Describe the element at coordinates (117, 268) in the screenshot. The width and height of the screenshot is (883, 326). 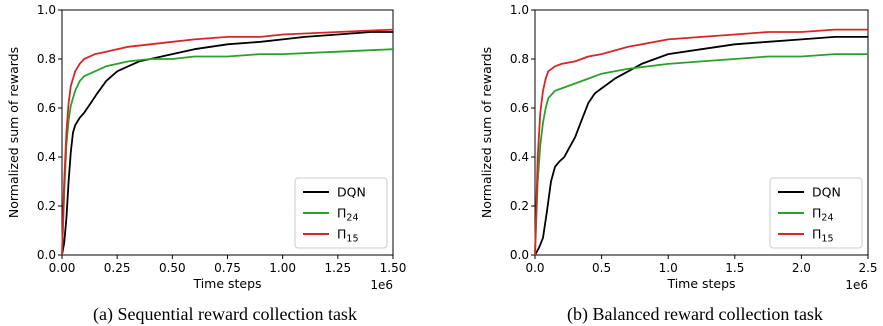
I see `x-tick-label: 0.25` at that location.